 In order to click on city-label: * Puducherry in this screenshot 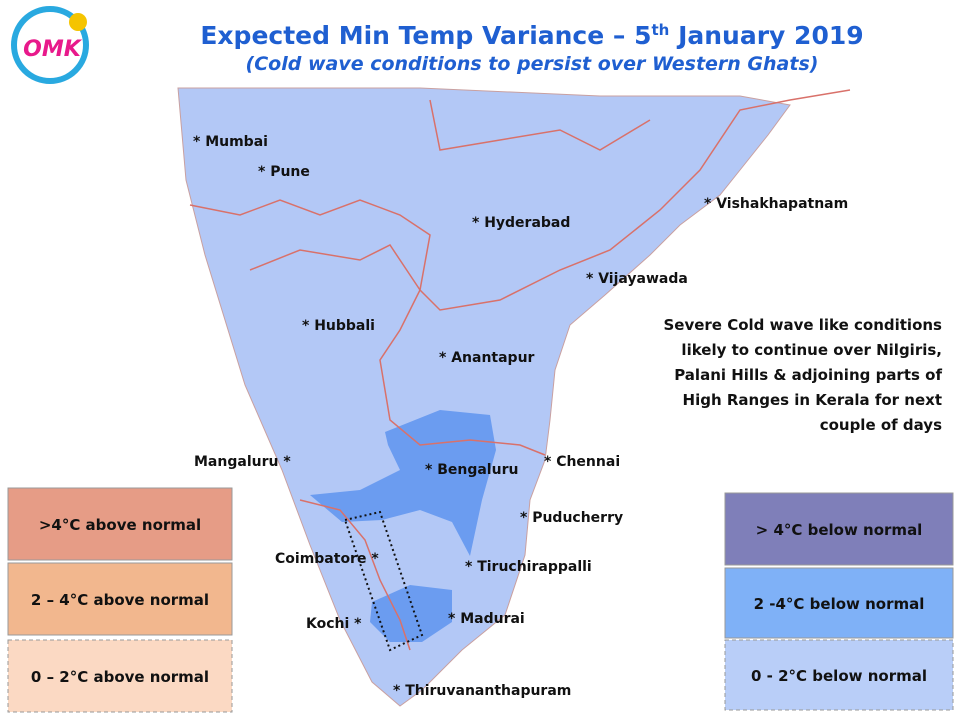, I will do `click(571, 518)`.